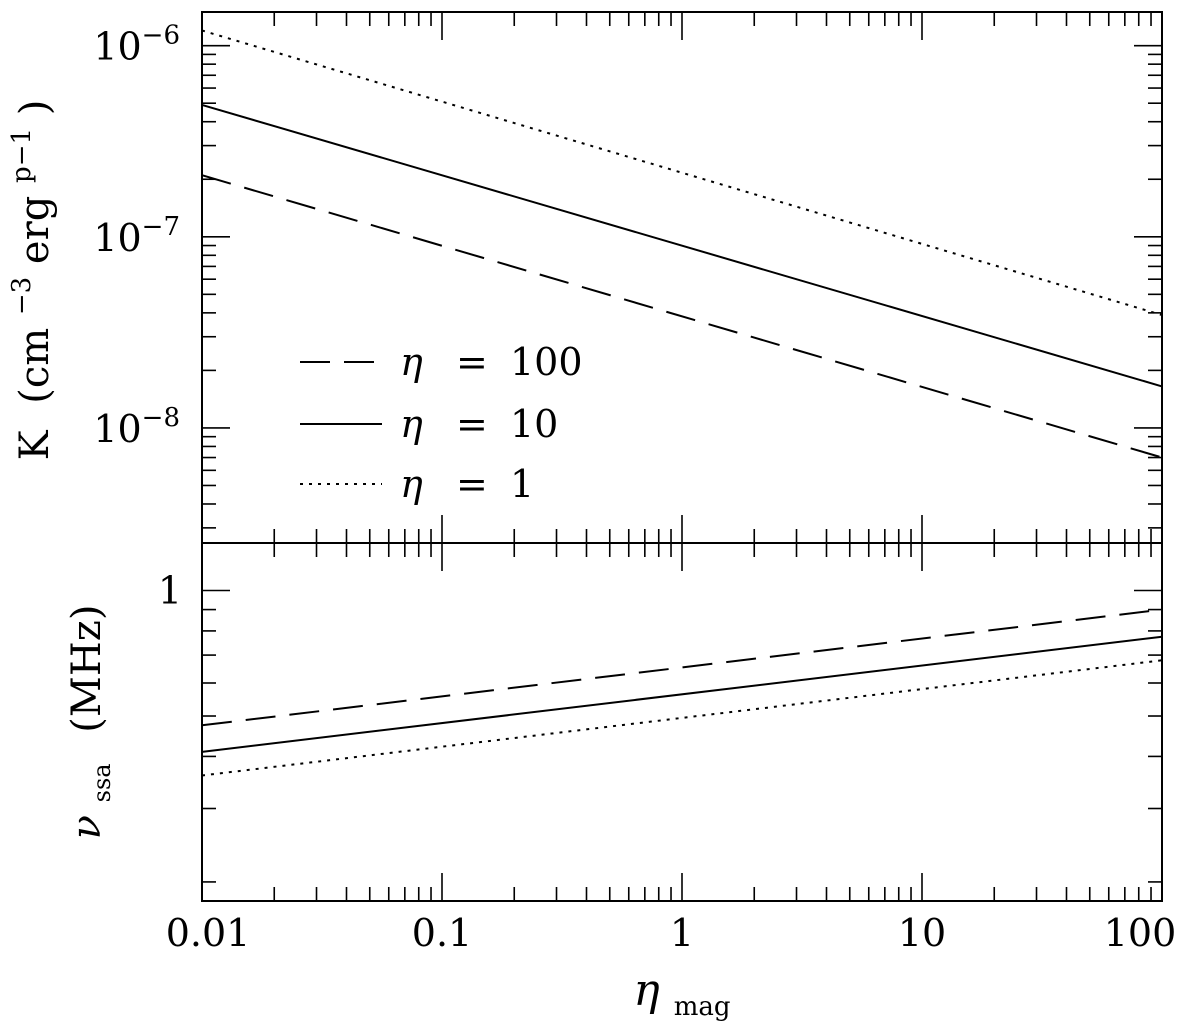 Image resolution: width=1200 pixels, height=1030 pixels. What do you see at coordinates (35, 444) in the screenshot?
I see `y-label-main: K` at bounding box center [35, 444].